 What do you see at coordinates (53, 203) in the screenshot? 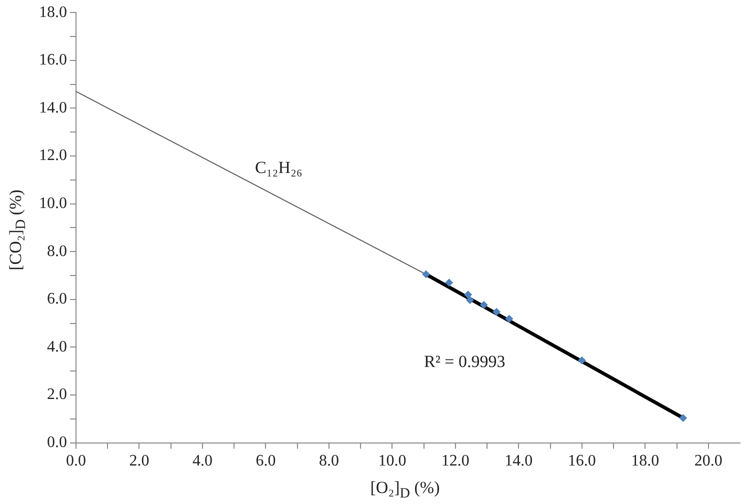
I see `y-tick-label: 10.0` at bounding box center [53, 203].